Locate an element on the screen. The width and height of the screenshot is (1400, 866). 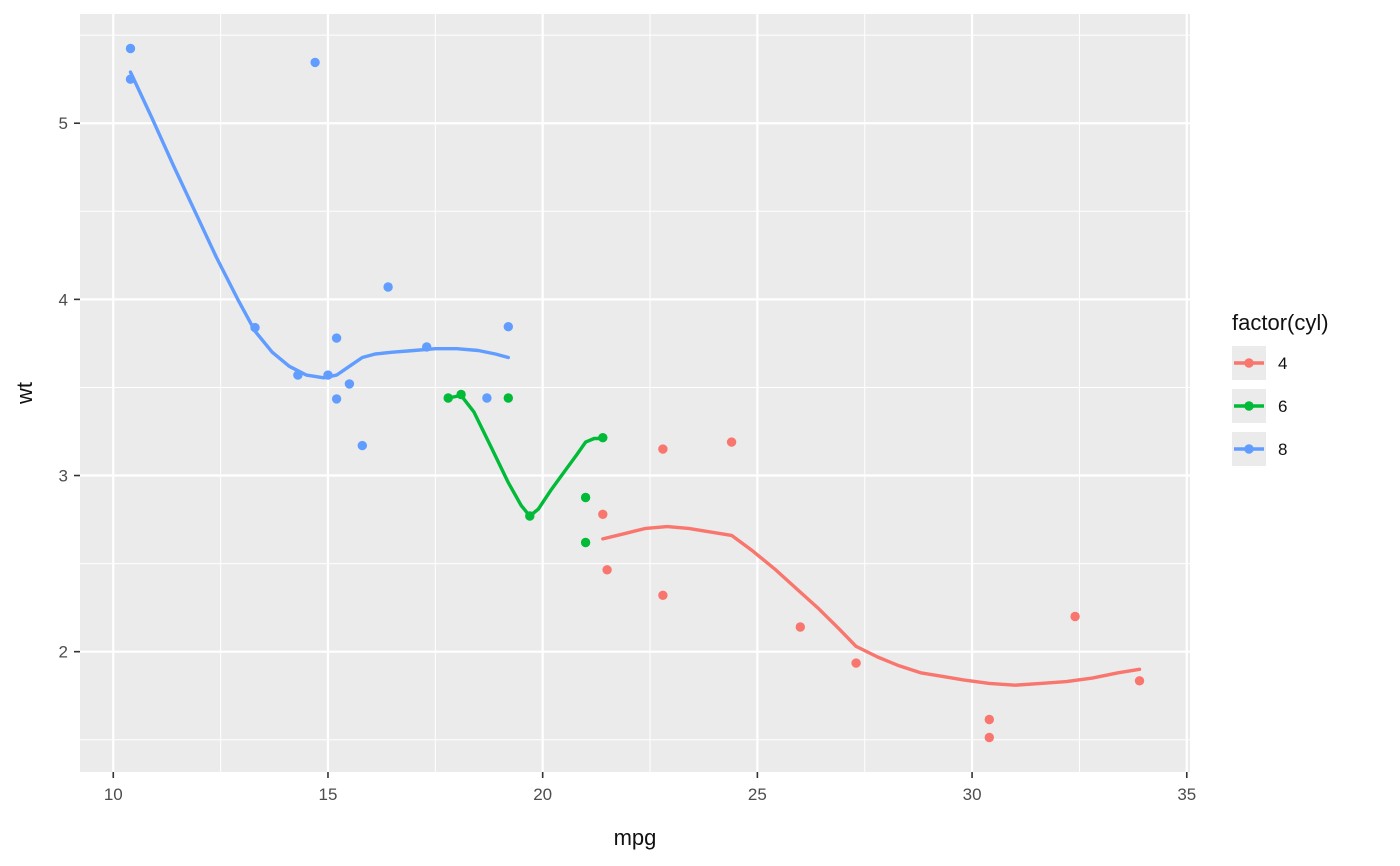
x-tick-label: 15 is located at coordinates (328, 794).